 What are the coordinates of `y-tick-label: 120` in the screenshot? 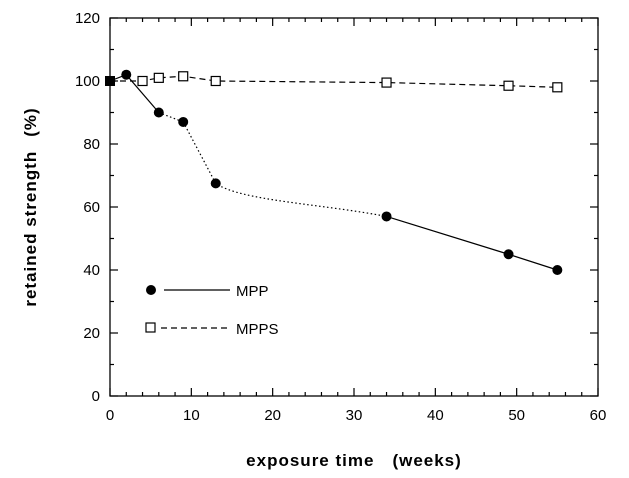 It's located at (87, 18).